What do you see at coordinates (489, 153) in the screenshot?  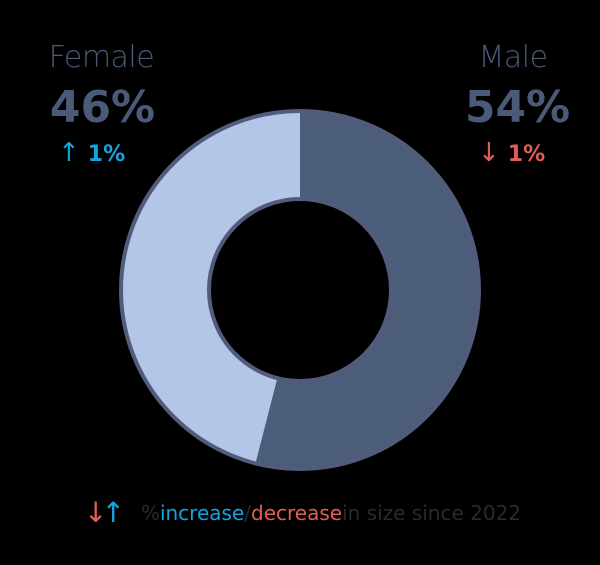 I see `arrow-down-icon: ↓` at bounding box center [489, 153].